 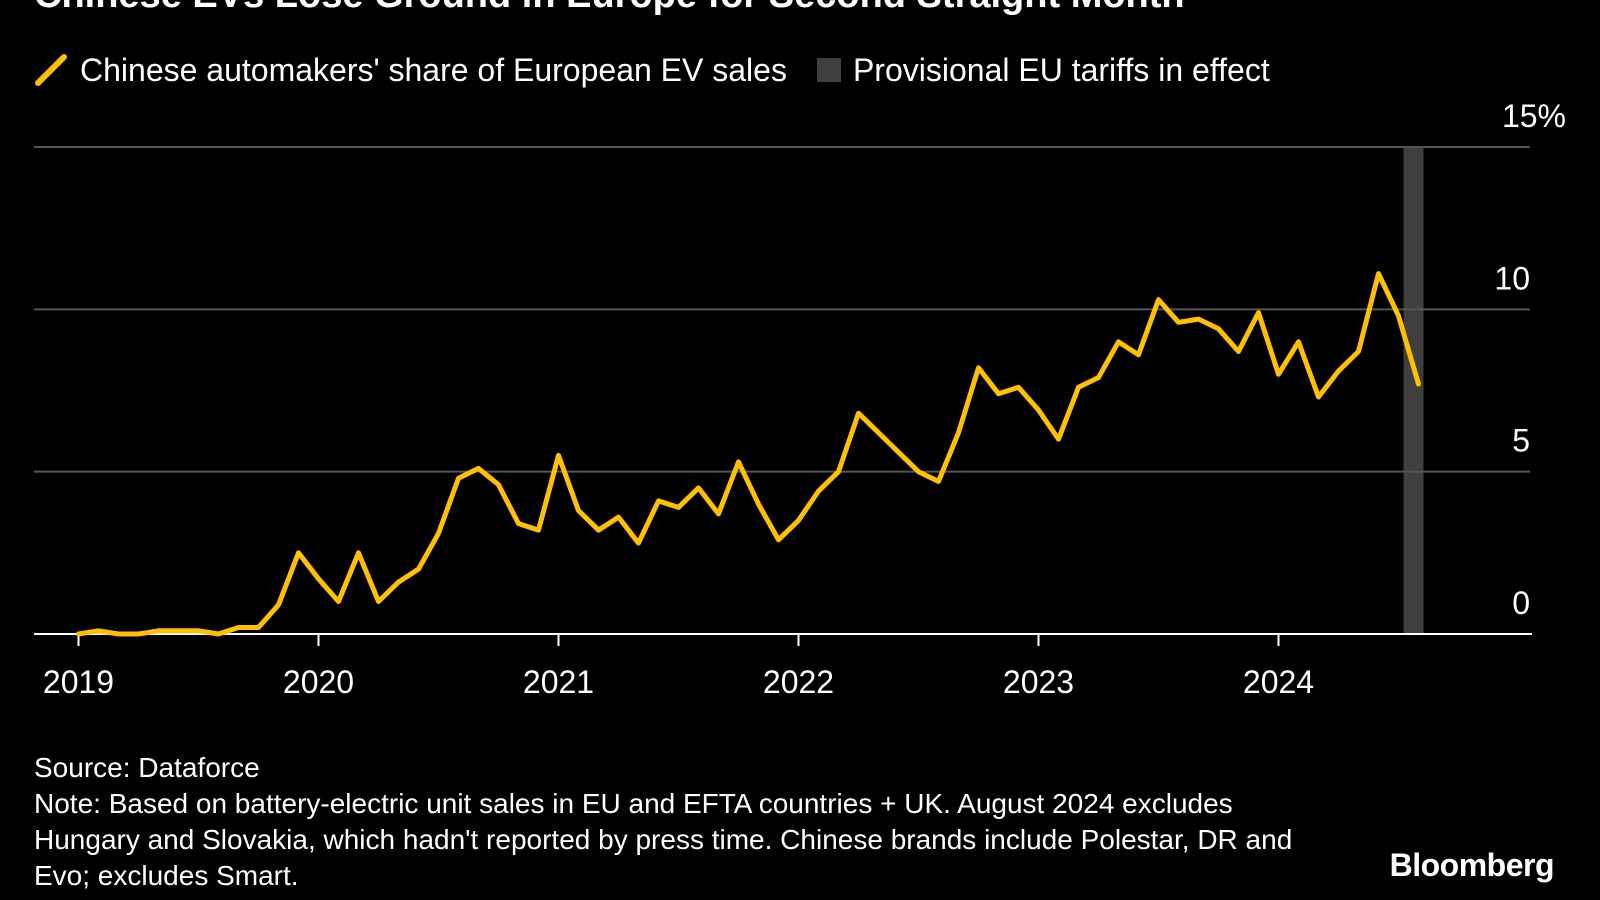 What do you see at coordinates (1278, 682) in the screenshot?
I see `x-tick-label-2024: 2024` at bounding box center [1278, 682].